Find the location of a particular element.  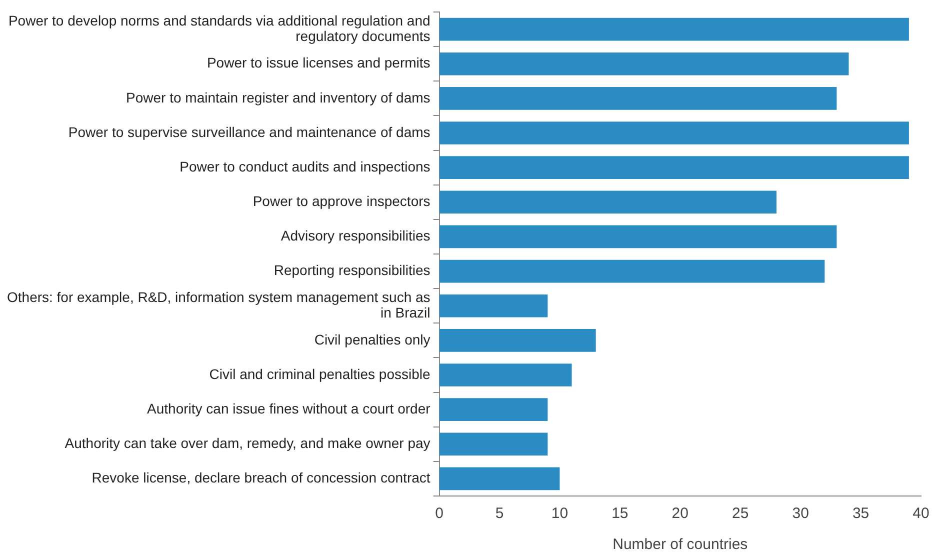

y-tick-label: Power to issue licenses and permits is located at coordinates (318, 62).